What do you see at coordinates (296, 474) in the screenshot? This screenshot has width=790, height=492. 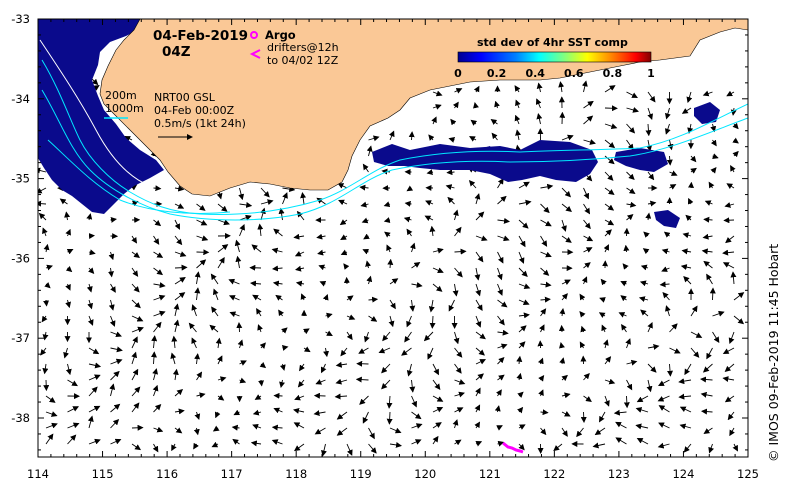 I see `longitude-tick-label: 118` at bounding box center [296, 474].